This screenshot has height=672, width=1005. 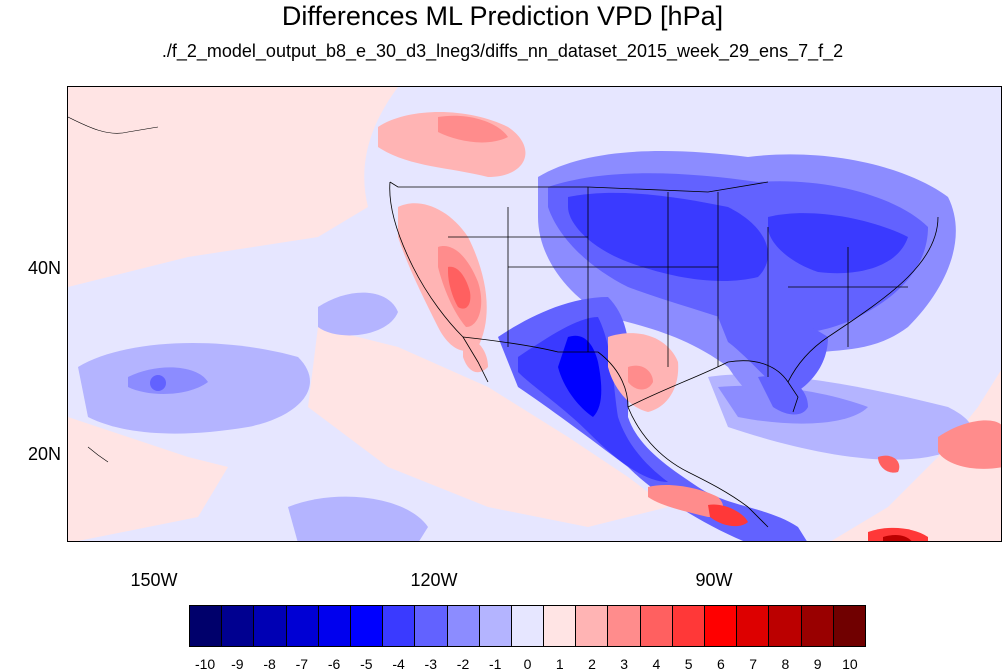 What do you see at coordinates (686, 501) in the screenshot?
I see `field-central-america-red` at bounding box center [686, 501].